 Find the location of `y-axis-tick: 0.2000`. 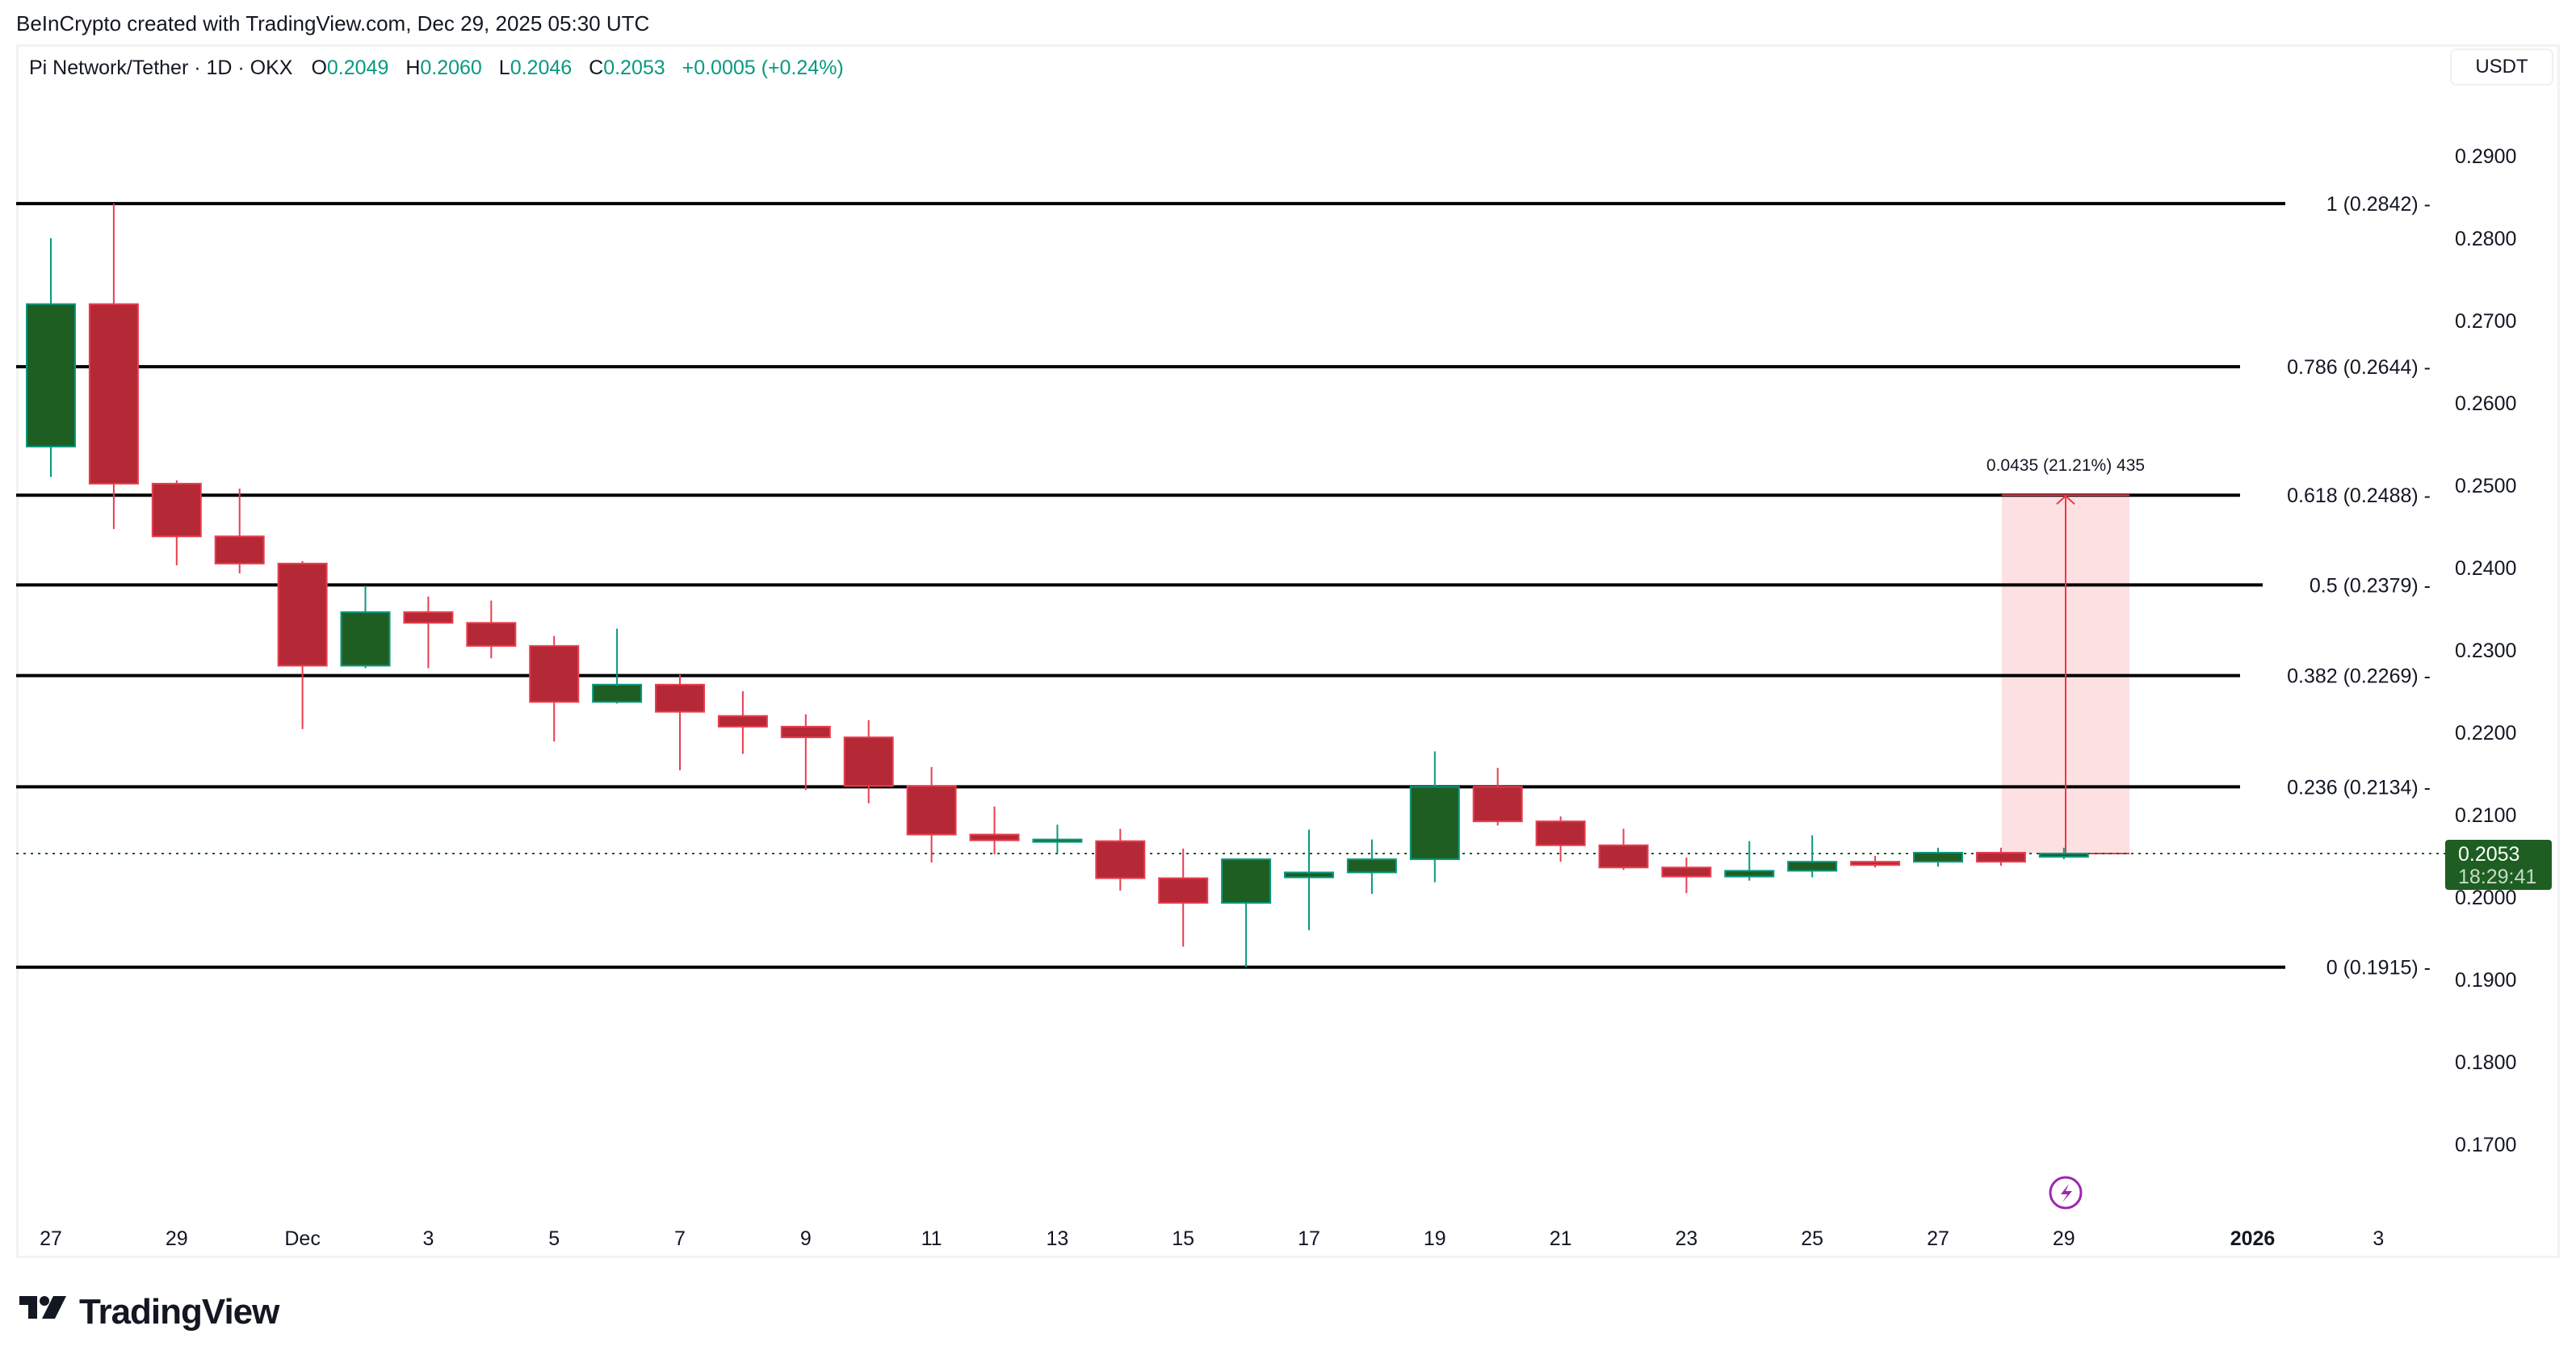

y-axis-tick: 0.2000 is located at coordinates (2485, 898).